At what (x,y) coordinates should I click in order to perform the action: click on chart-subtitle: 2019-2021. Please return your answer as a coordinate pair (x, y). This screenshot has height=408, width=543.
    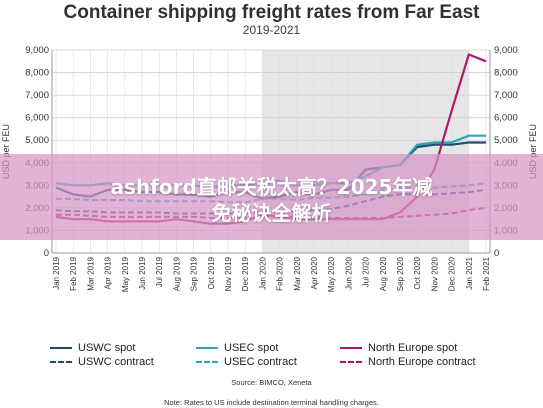
    Looking at the image, I should click on (271, 30).